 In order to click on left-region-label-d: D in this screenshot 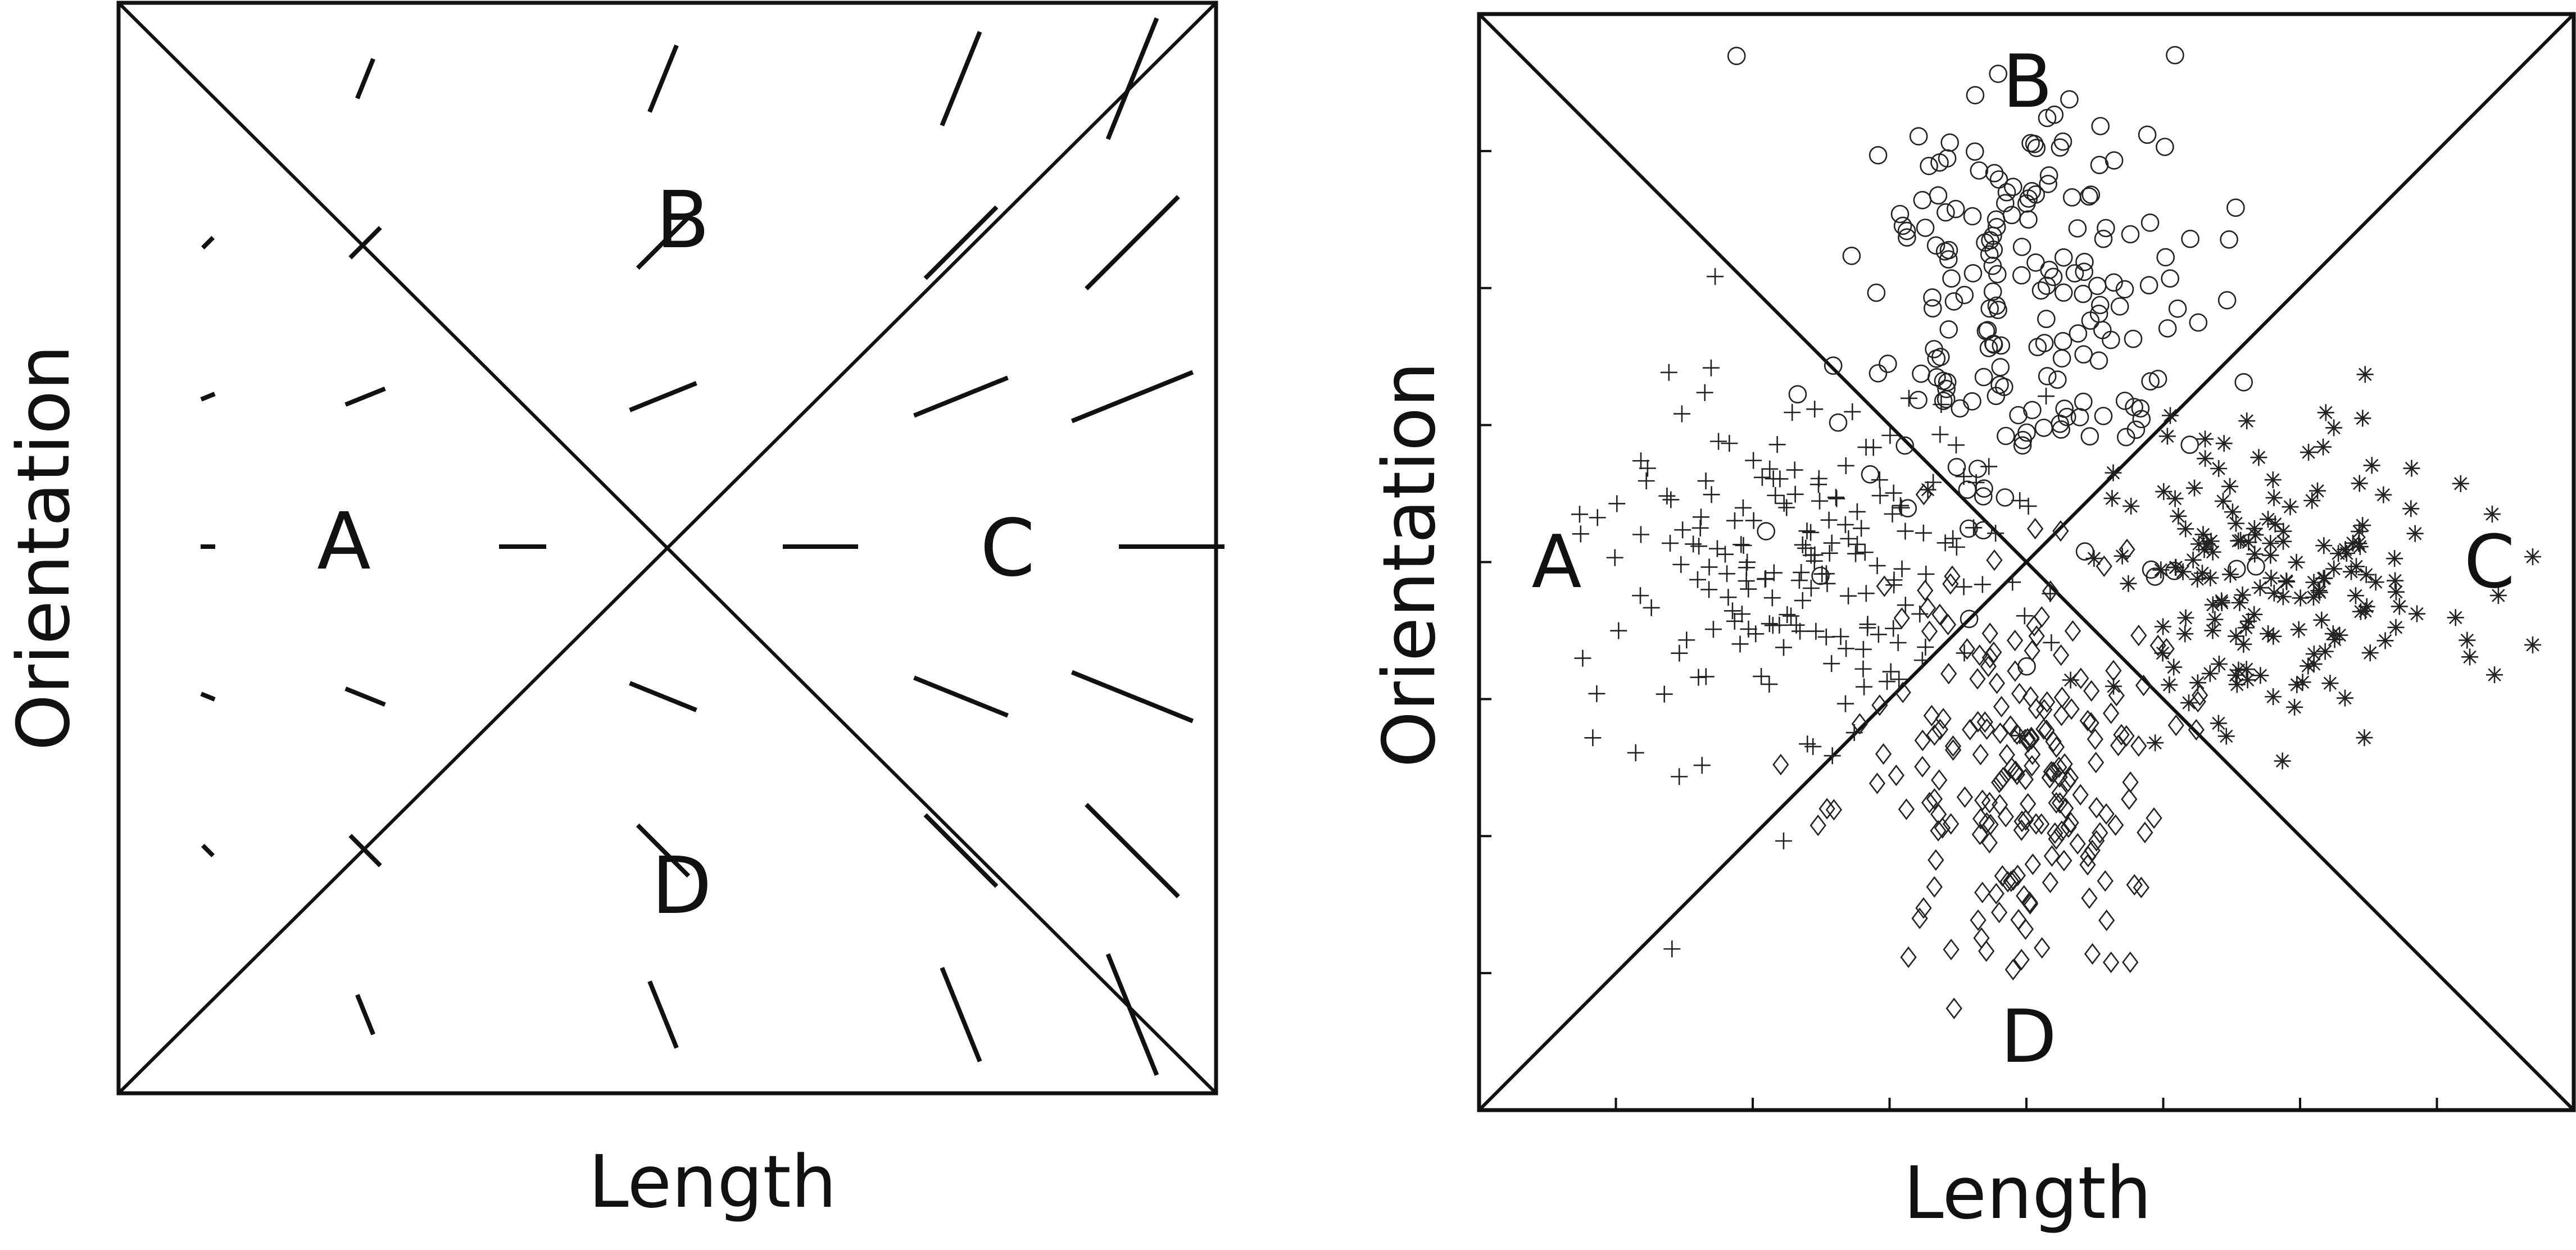, I will do `click(681, 886)`.